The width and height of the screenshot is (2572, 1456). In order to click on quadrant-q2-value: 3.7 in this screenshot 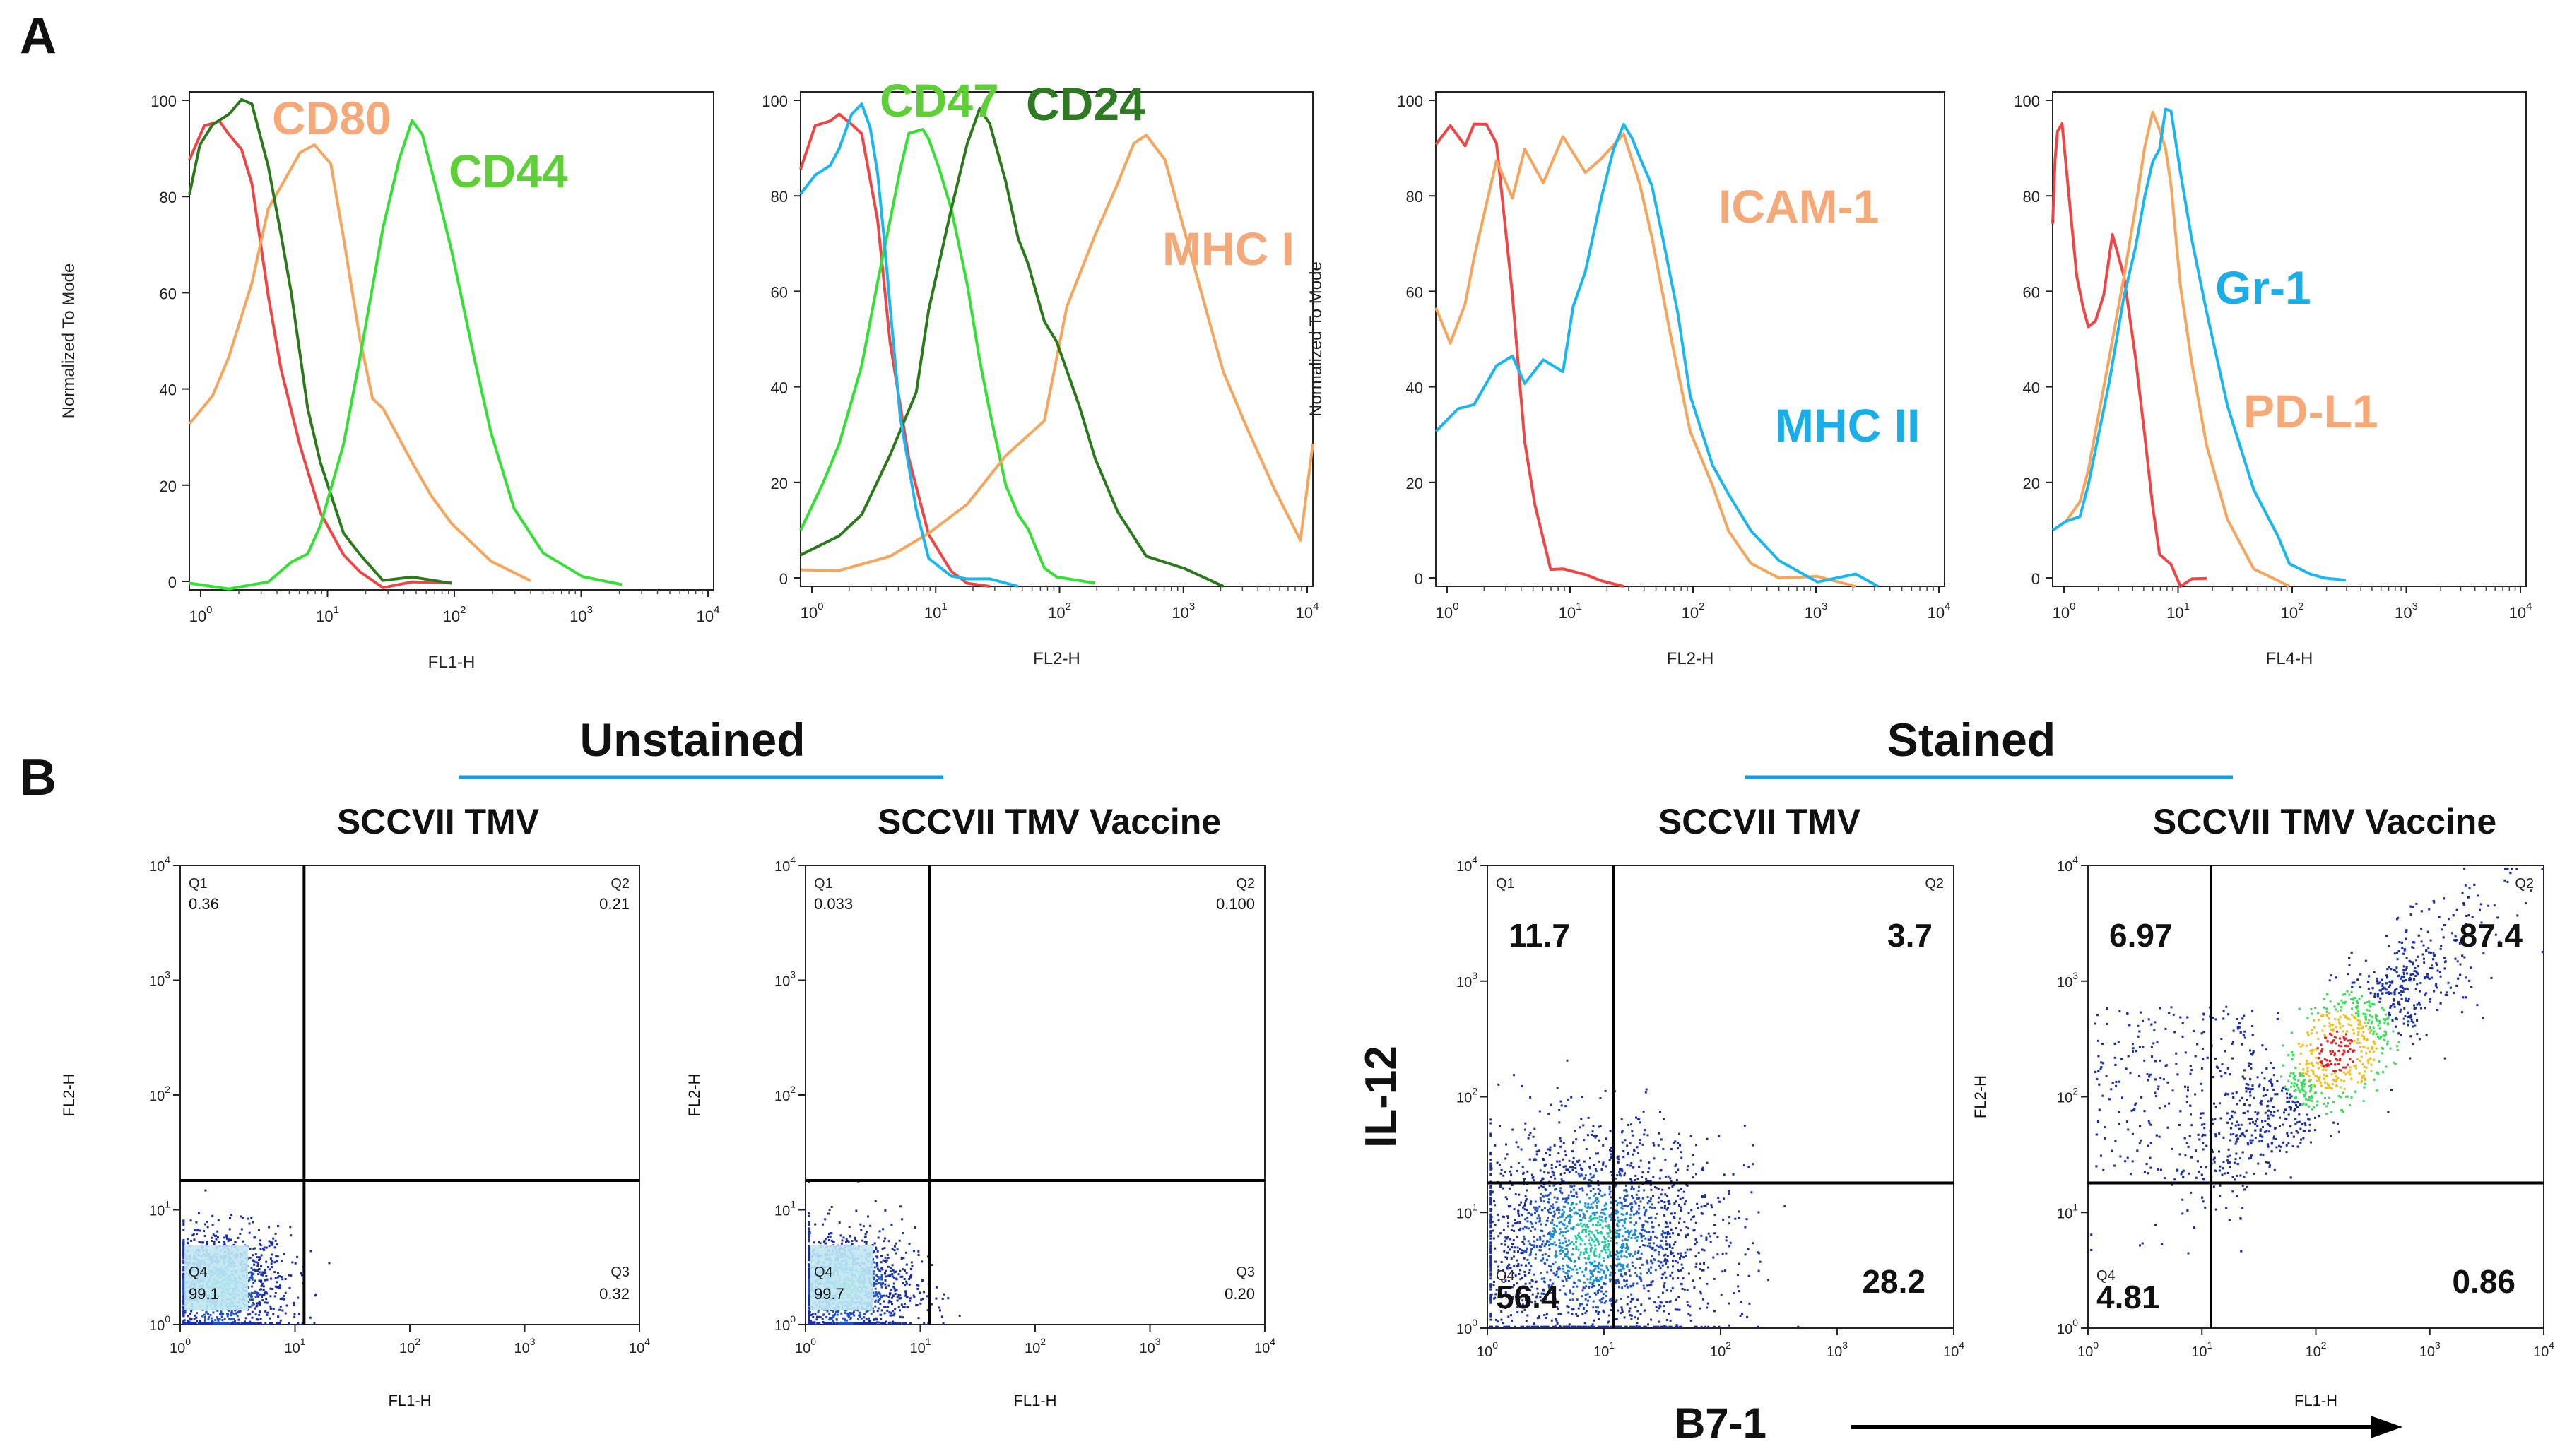, I will do `click(1910, 935)`.